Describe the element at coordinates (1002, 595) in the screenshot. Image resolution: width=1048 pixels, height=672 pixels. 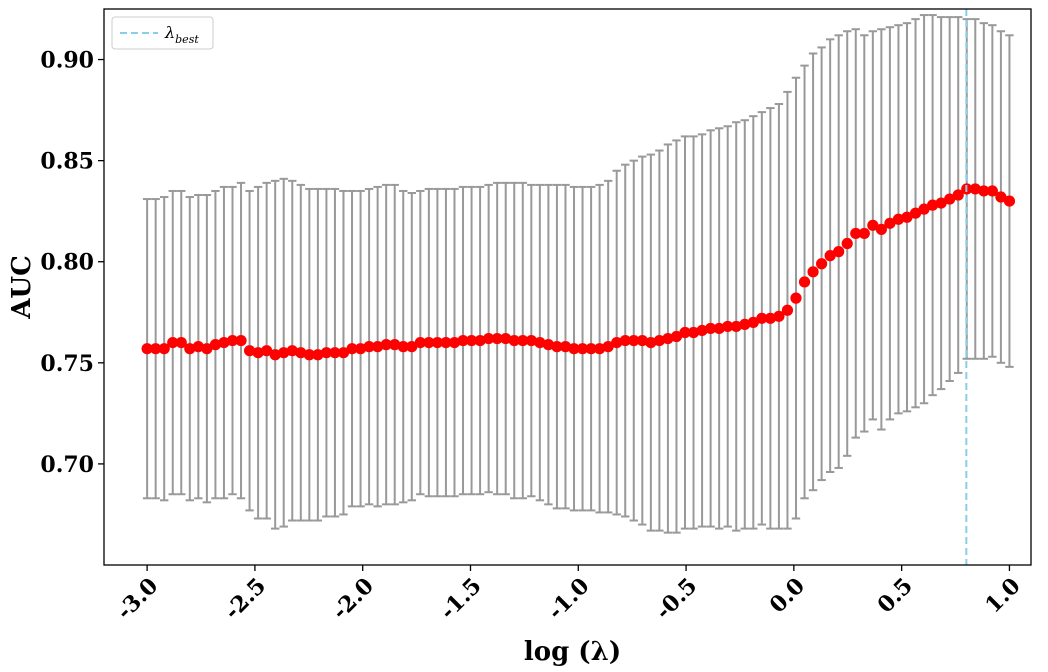
I see `x-tick-label: 1.0` at that location.